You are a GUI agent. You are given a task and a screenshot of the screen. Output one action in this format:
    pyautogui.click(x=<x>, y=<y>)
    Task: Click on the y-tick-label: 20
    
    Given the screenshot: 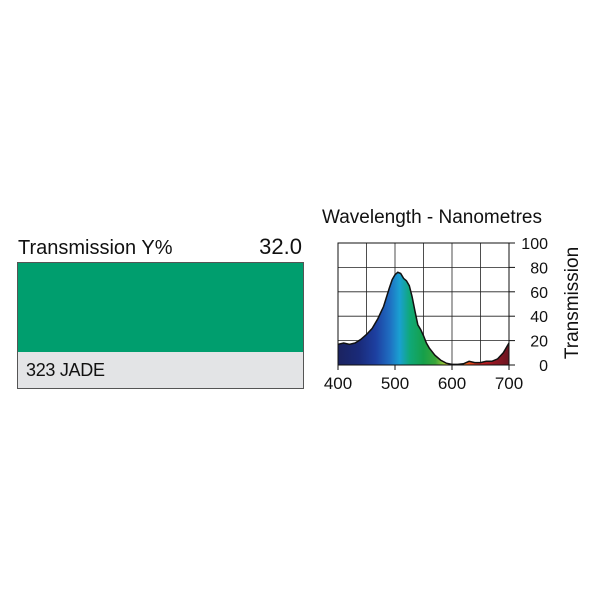 What is the action you would take?
    pyautogui.click(x=539, y=342)
    